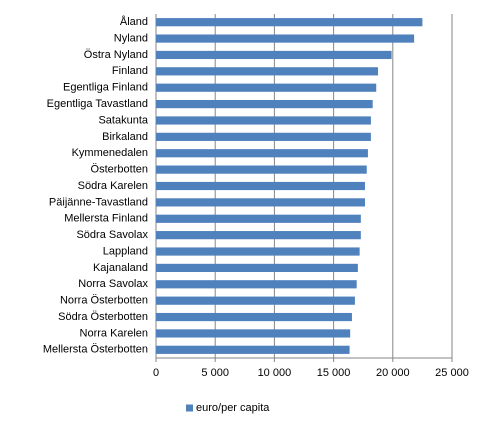 Image resolution: width=481 pixels, height=437 pixels. What do you see at coordinates (189, 408) in the screenshot?
I see `legend-swatch` at bounding box center [189, 408].